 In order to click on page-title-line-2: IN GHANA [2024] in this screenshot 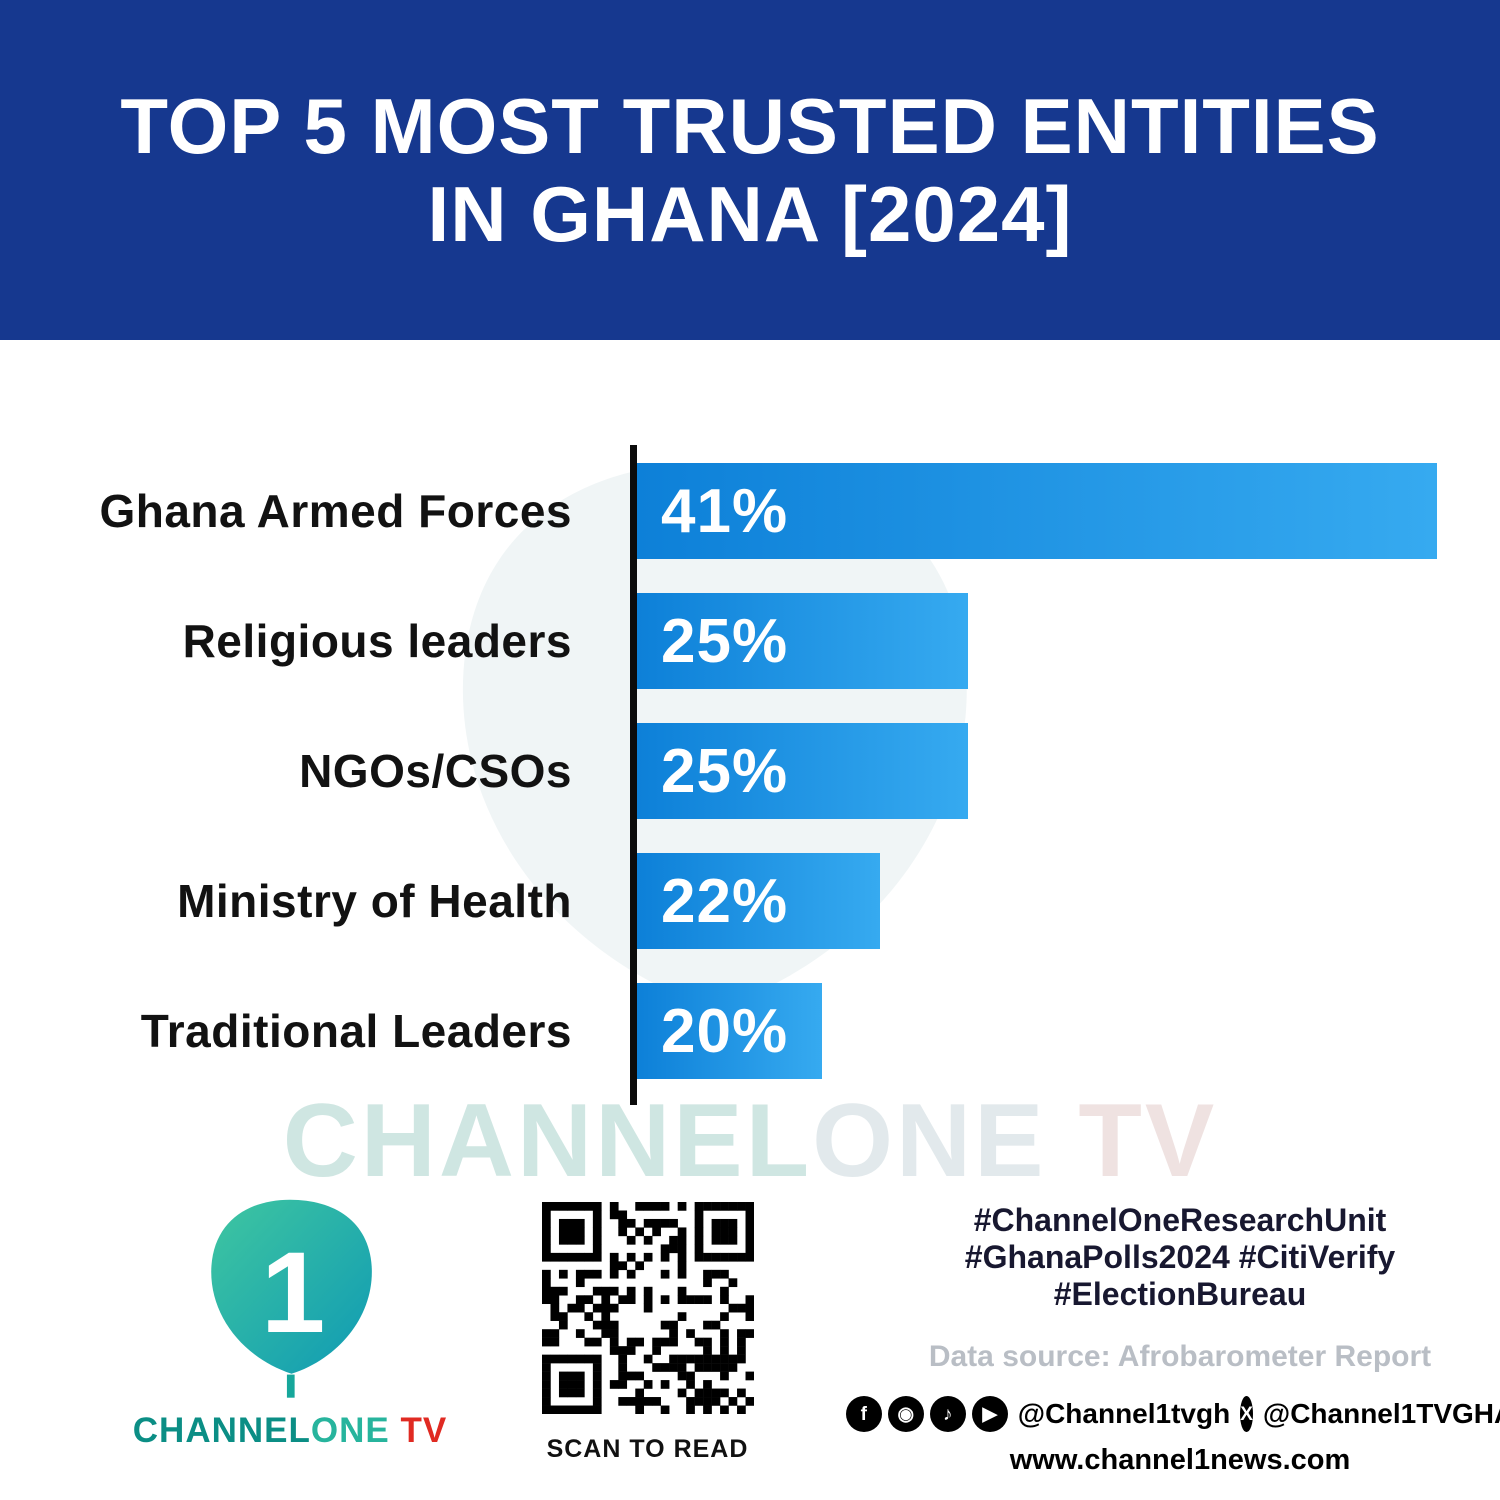, I will do `click(750, 214)`.